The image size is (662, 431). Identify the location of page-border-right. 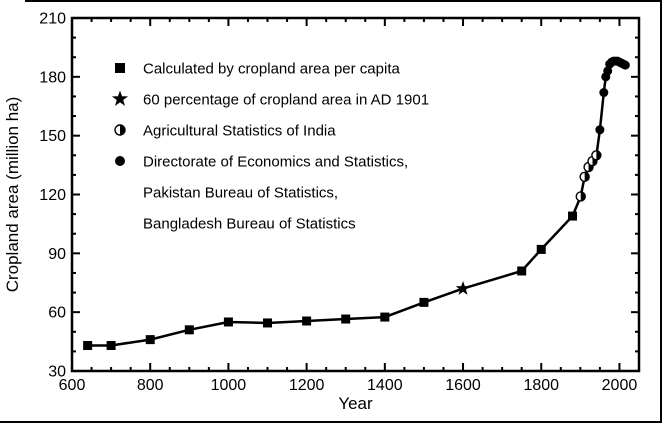
(661, 211).